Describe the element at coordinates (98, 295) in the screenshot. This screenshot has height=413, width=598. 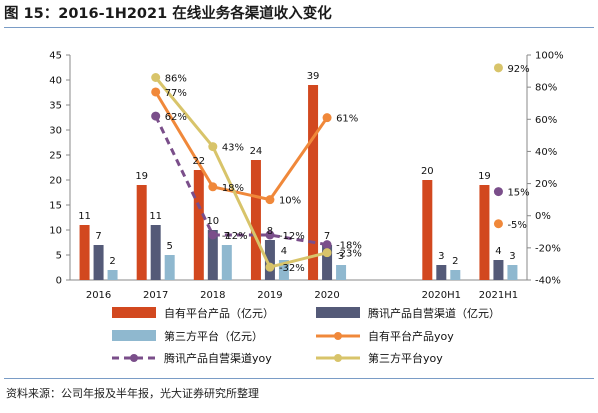
I see `x-tick-label: 2016` at that location.